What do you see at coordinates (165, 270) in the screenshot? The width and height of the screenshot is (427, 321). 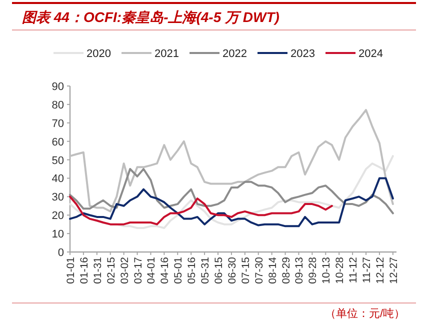 I see `x-tick-label: 04-16` at bounding box center [165, 270].